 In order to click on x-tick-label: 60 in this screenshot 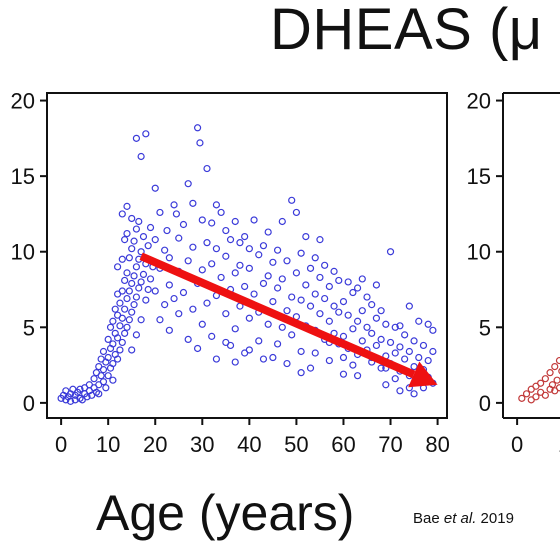, I will do `click(343, 444)`.